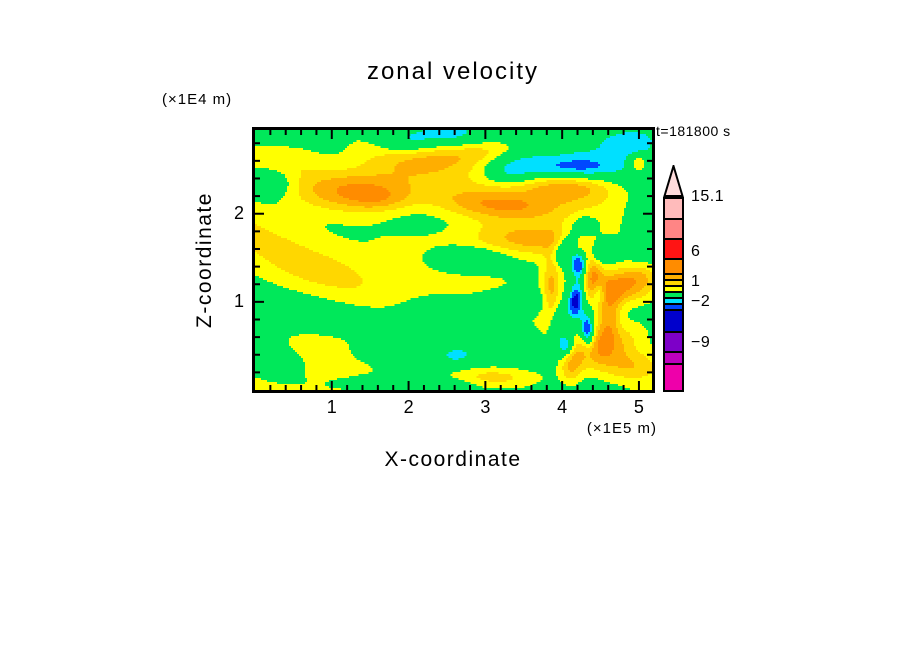 The width and height of the screenshot is (904, 654). Describe the element at coordinates (708, 196) in the screenshot. I see `colorbar-tick-label: 15.1` at that location.